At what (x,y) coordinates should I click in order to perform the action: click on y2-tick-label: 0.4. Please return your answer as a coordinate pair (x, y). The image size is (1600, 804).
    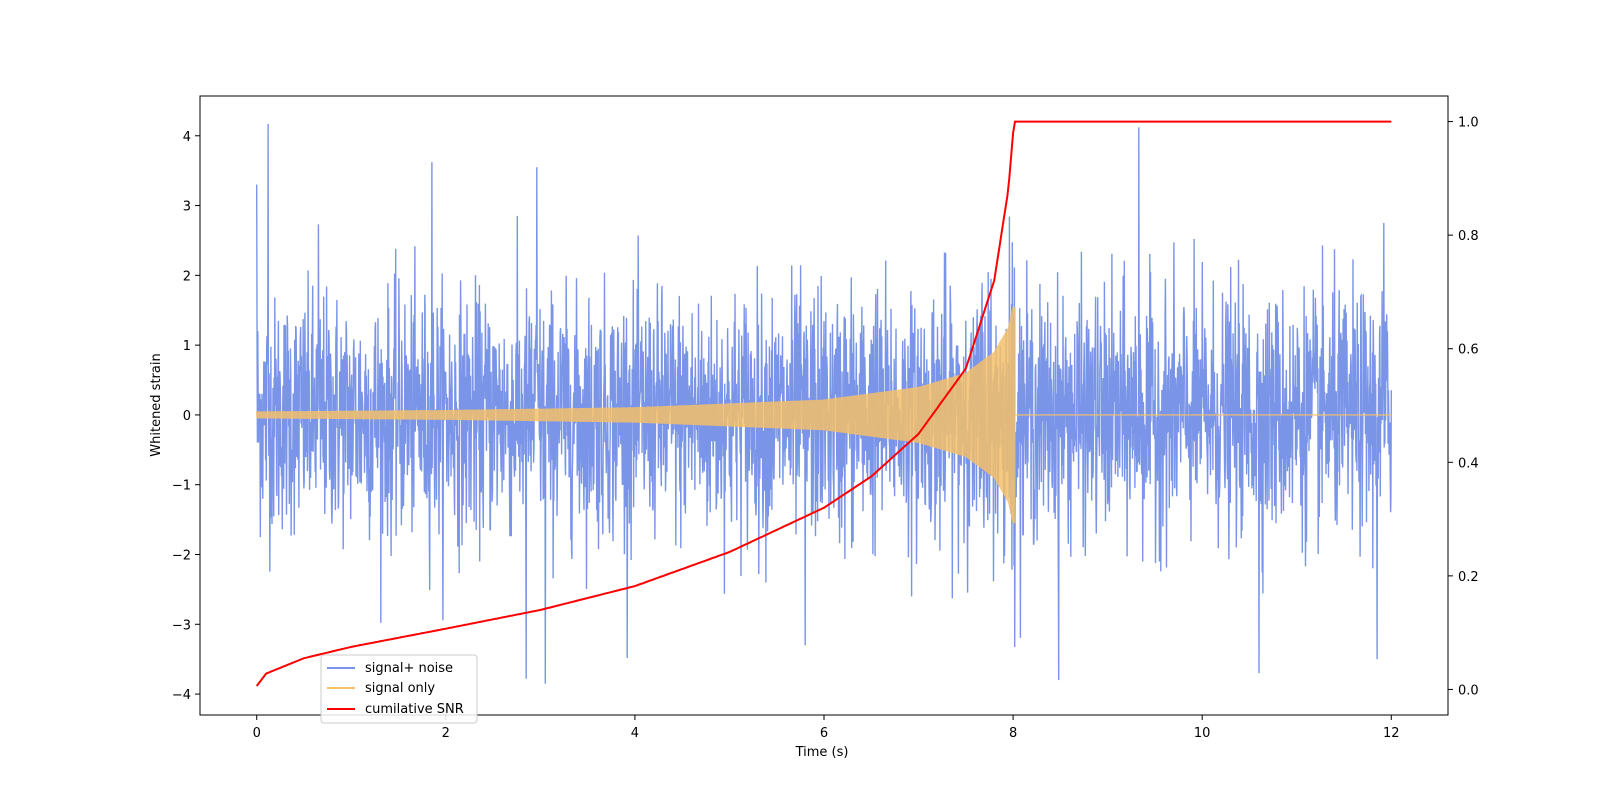
    Looking at the image, I should click on (1468, 463).